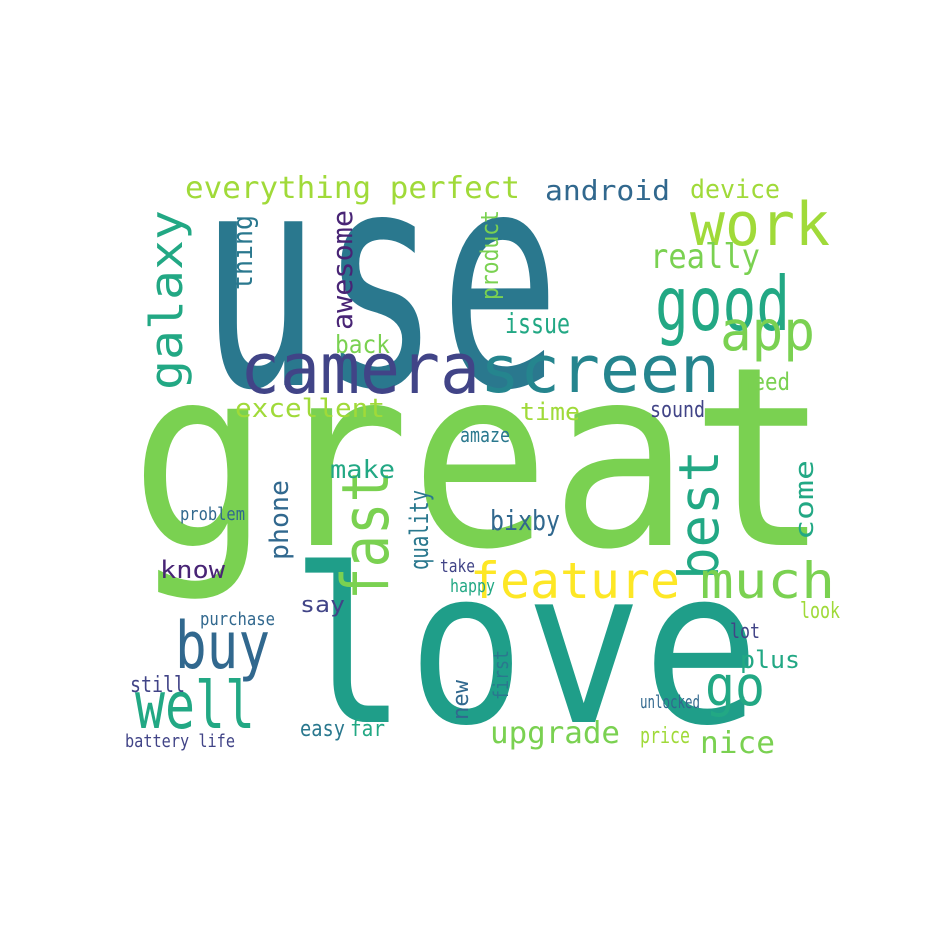  Describe the element at coordinates (607, 190) in the screenshot. I see `word: android` at that location.